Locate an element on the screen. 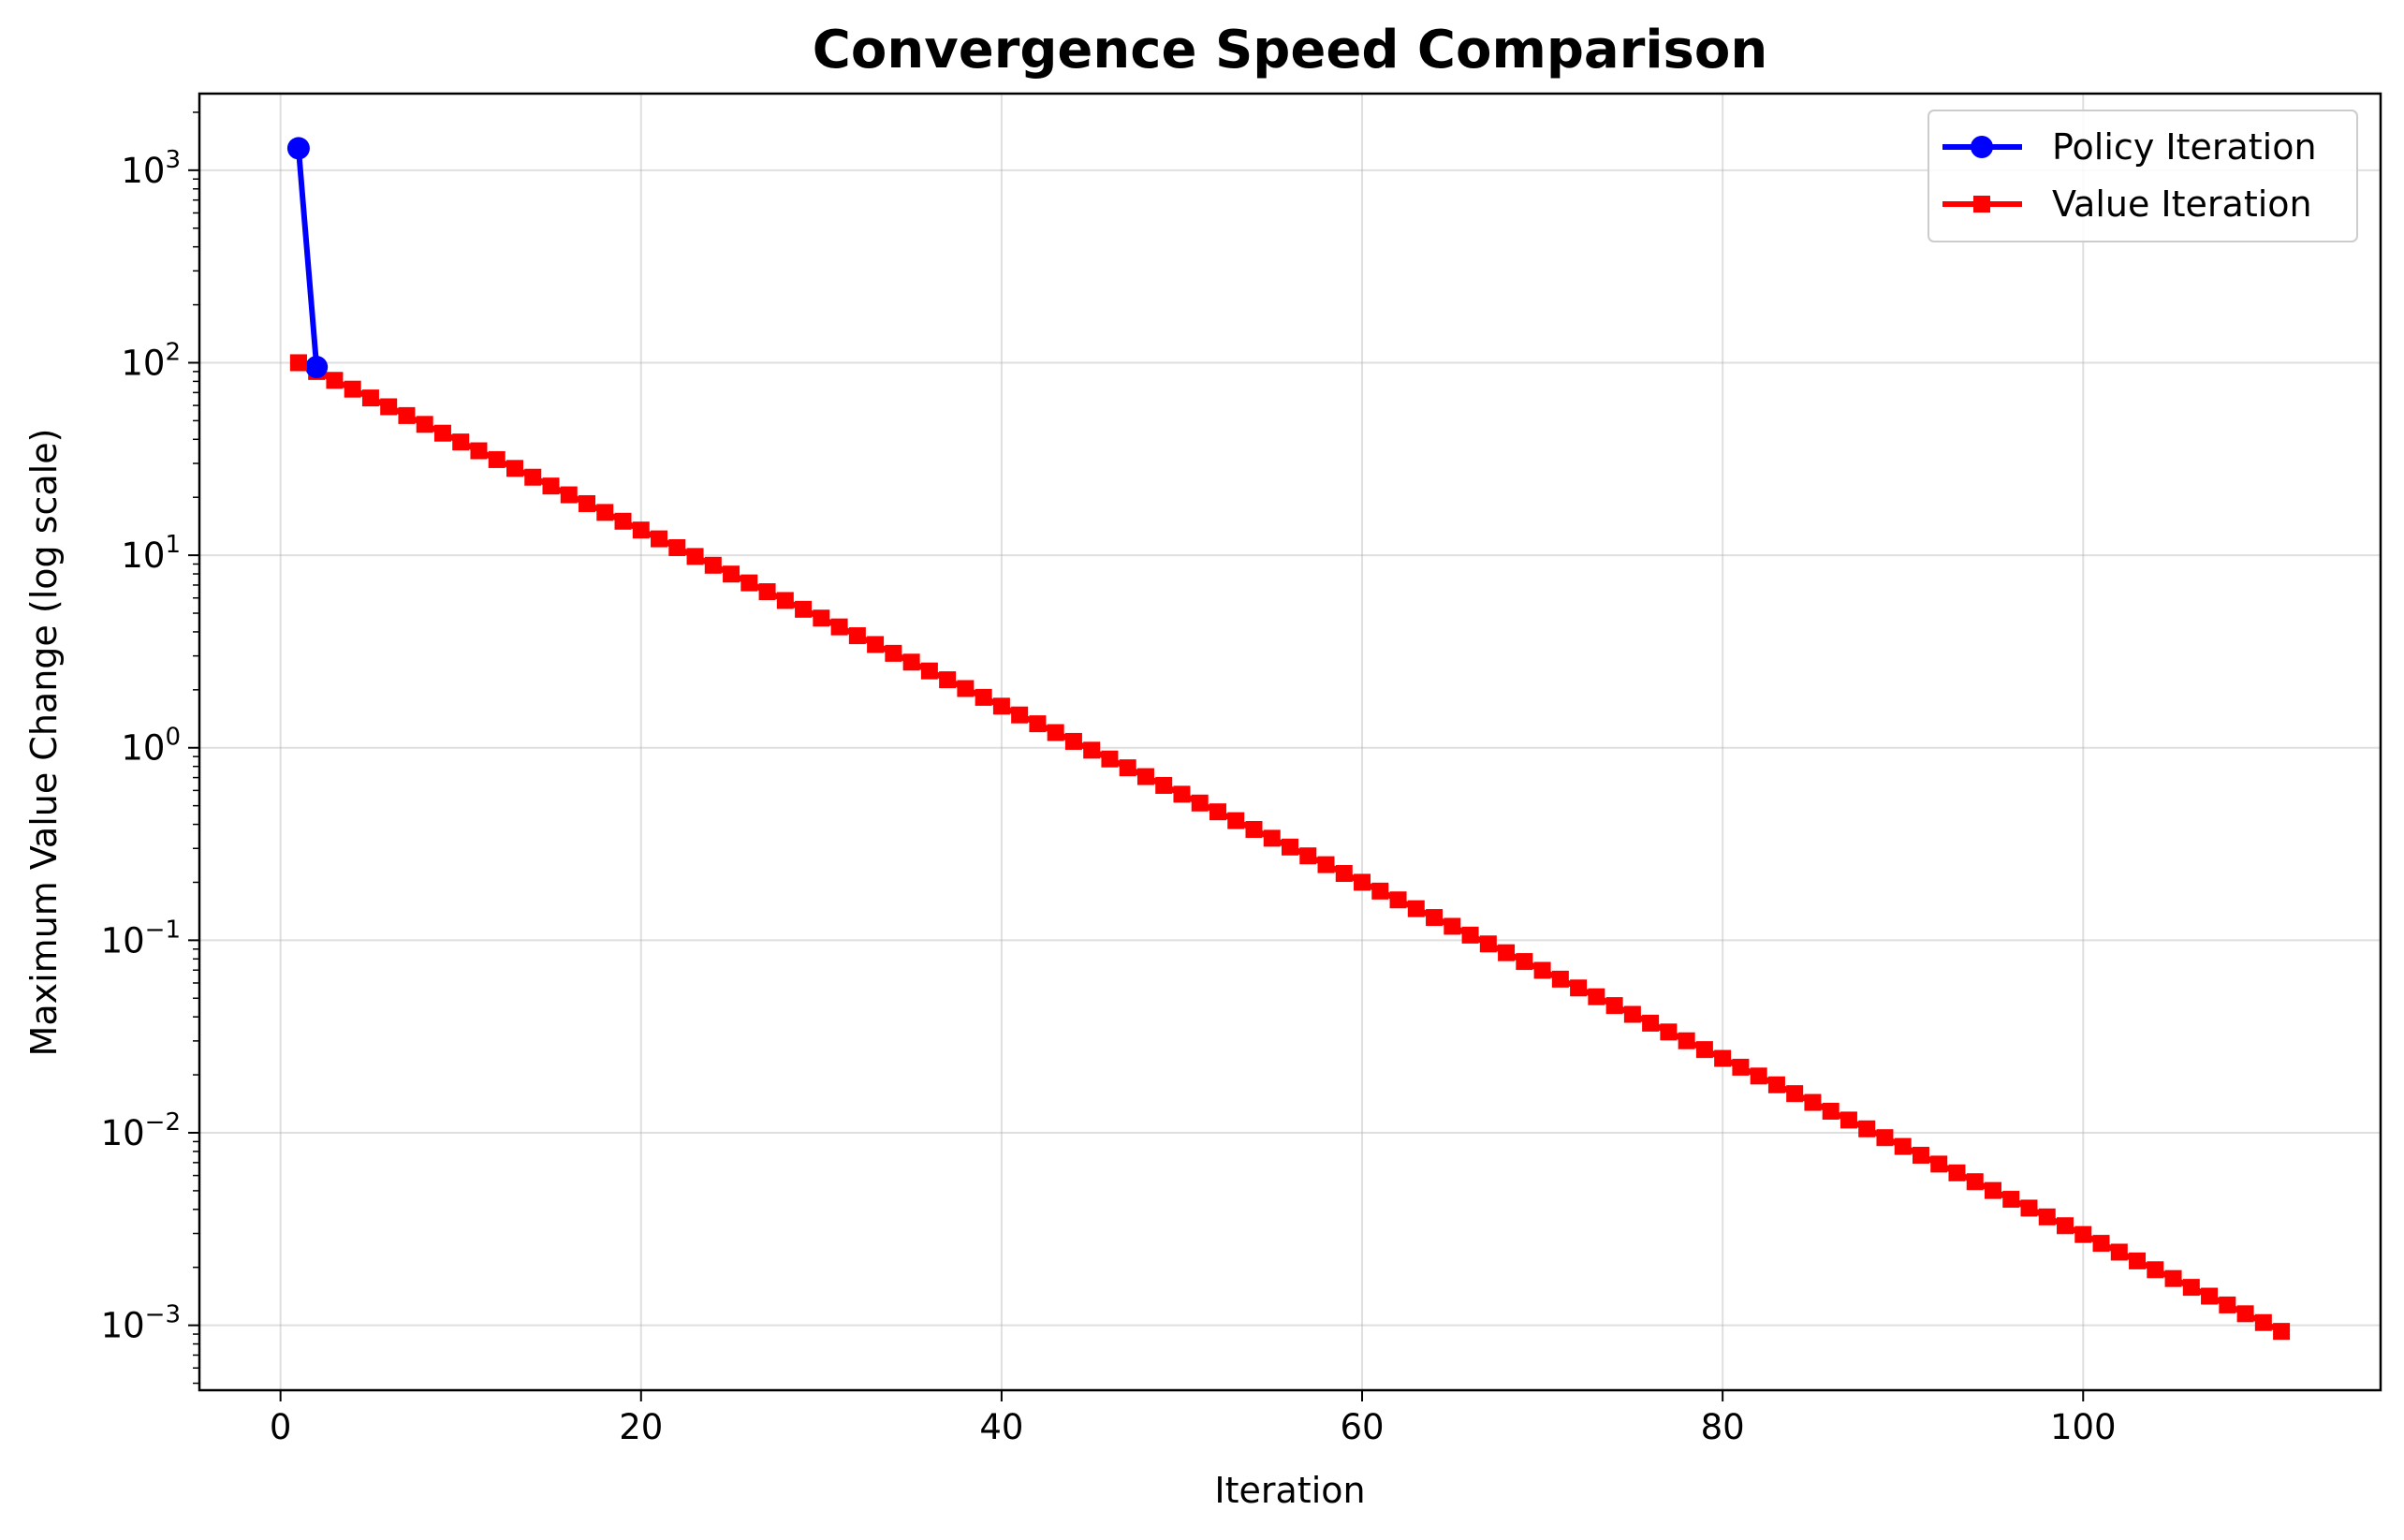  legend-box is located at coordinates (2143, 176).